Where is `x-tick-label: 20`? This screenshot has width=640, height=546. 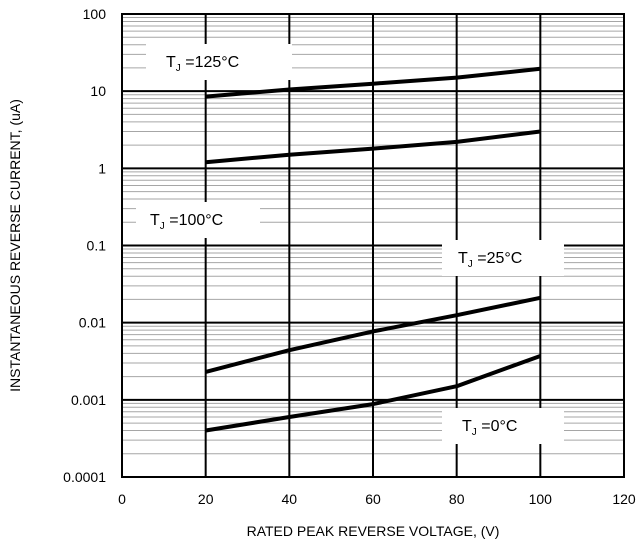
x-tick-label: 20 is located at coordinates (206, 499).